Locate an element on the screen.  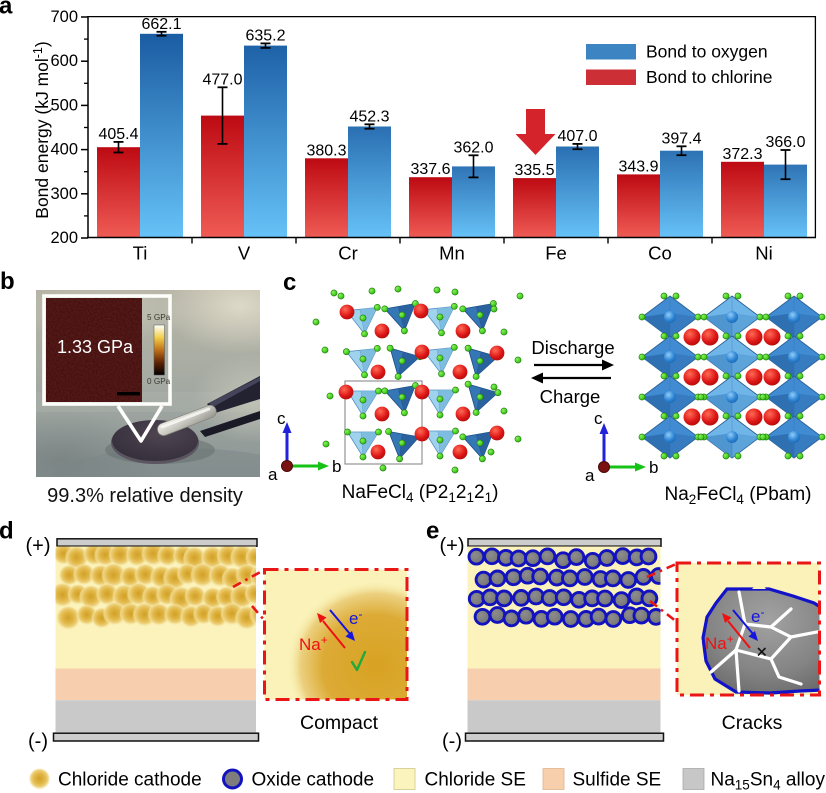
svg-text: 380.3 is located at coordinates (326, 150).